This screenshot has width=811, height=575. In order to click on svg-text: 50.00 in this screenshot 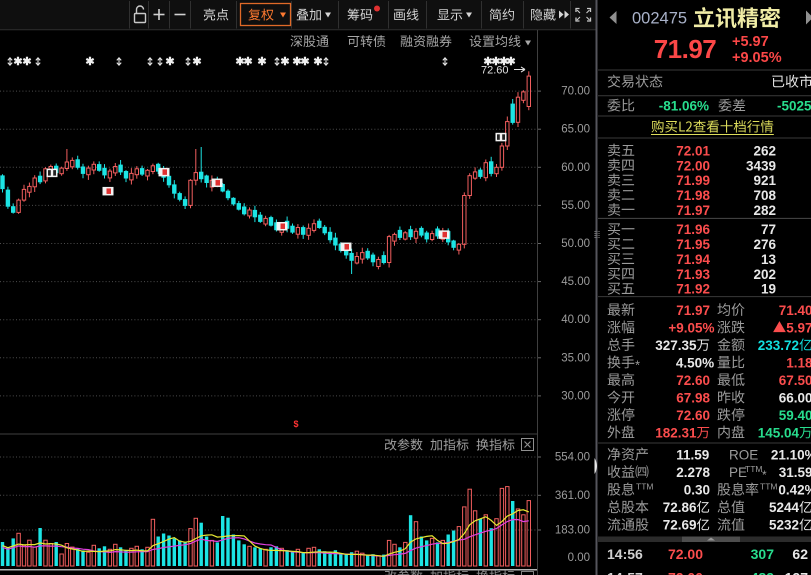, I will do `click(575, 244)`.